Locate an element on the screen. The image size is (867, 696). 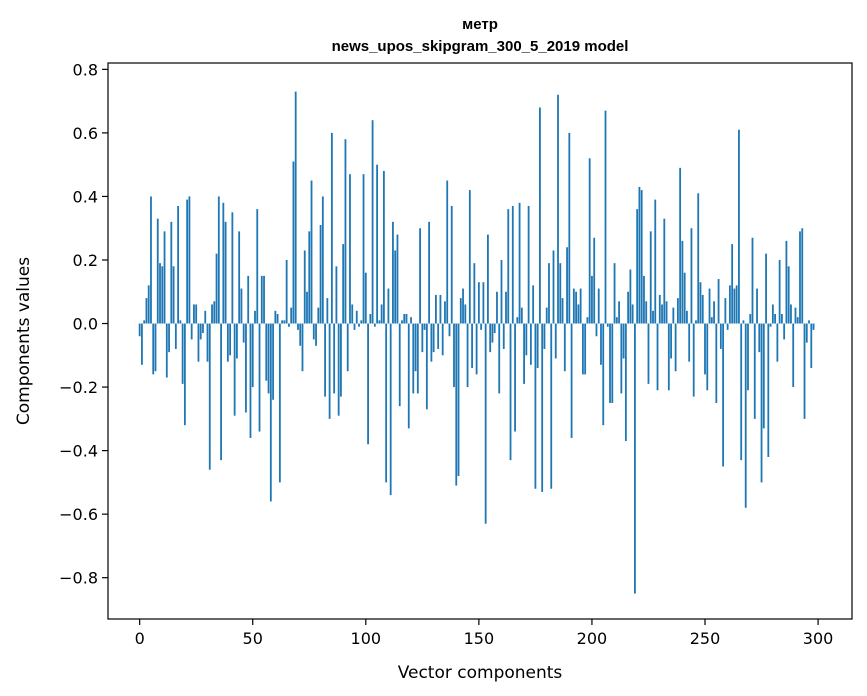
x-axis-label: Vector components is located at coordinates (480, 673).